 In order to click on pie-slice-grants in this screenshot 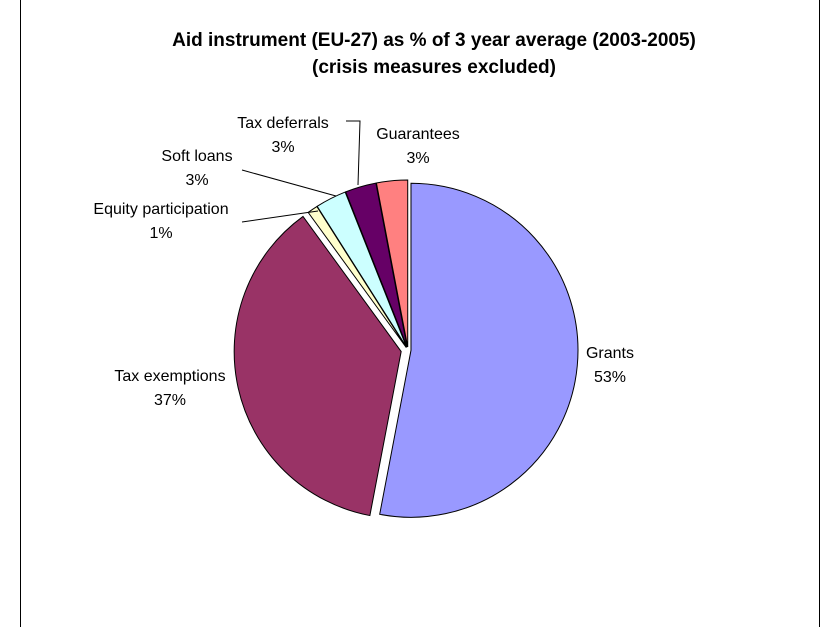, I will do `click(479, 350)`.